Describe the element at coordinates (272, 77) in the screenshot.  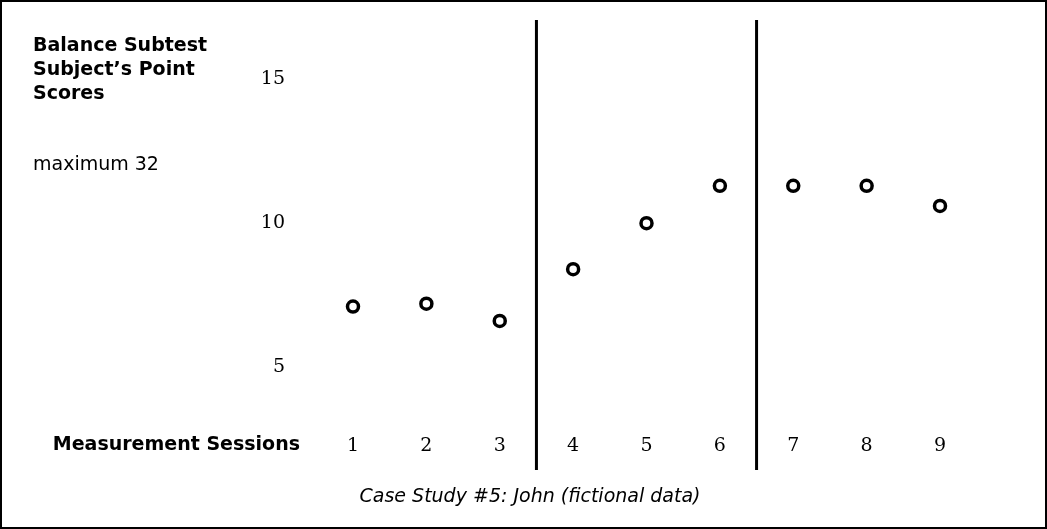
I see `y-tick-label: 15` at that location.